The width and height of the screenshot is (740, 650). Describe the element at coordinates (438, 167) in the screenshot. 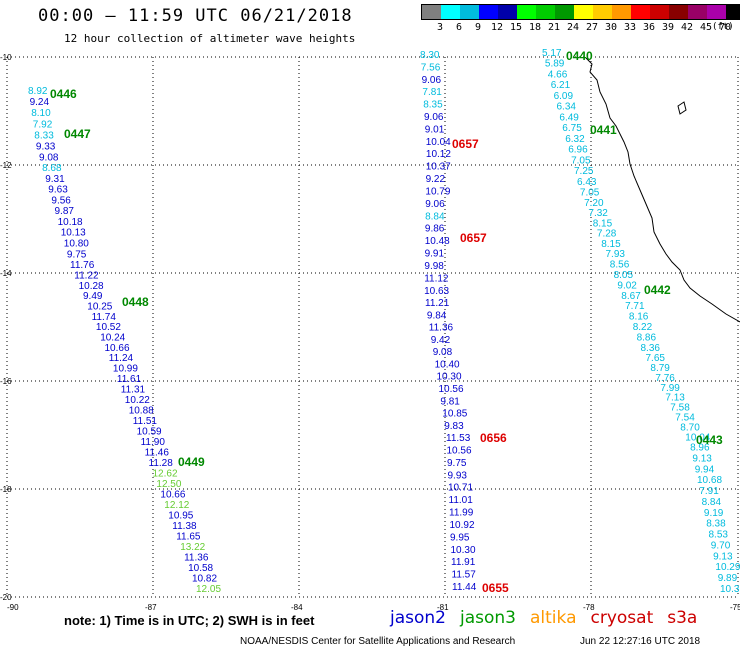

I see `wave-height-value: 10.37` at that location.